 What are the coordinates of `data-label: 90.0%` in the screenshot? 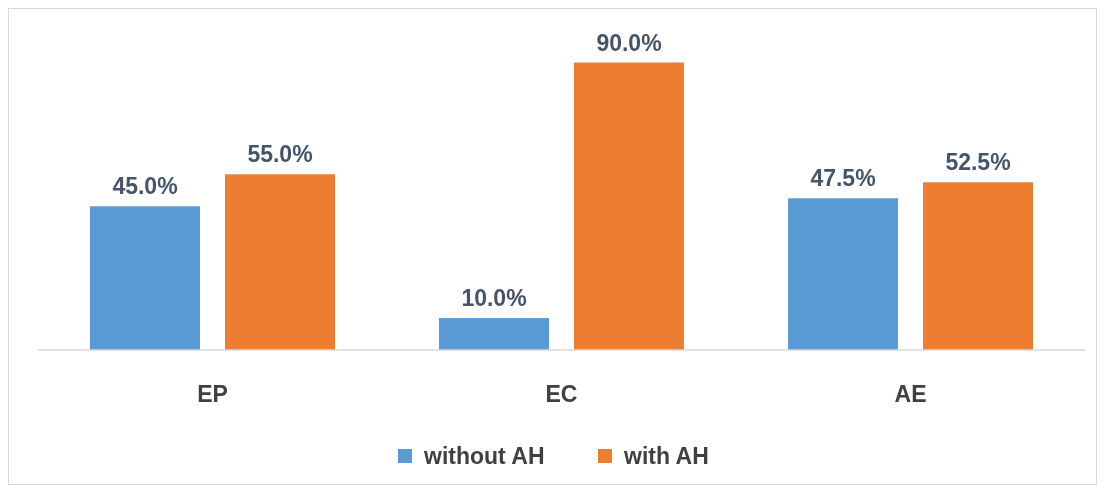 It's located at (629, 42).